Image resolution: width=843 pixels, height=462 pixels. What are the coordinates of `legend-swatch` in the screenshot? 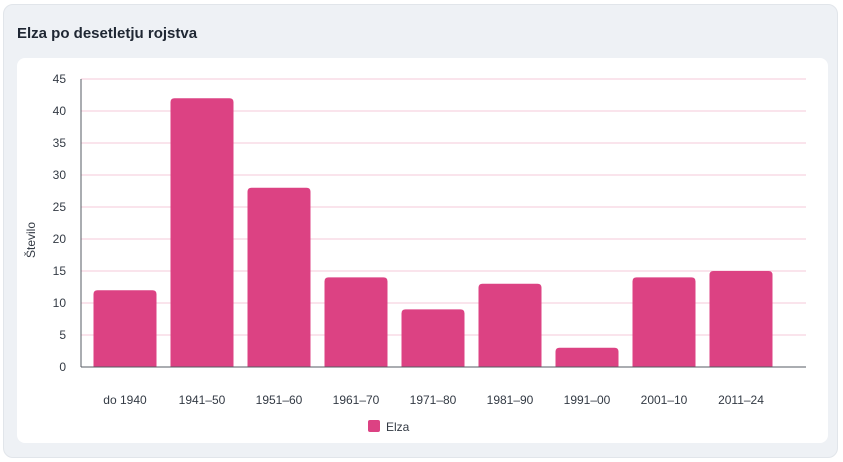 It's located at (374, 426).